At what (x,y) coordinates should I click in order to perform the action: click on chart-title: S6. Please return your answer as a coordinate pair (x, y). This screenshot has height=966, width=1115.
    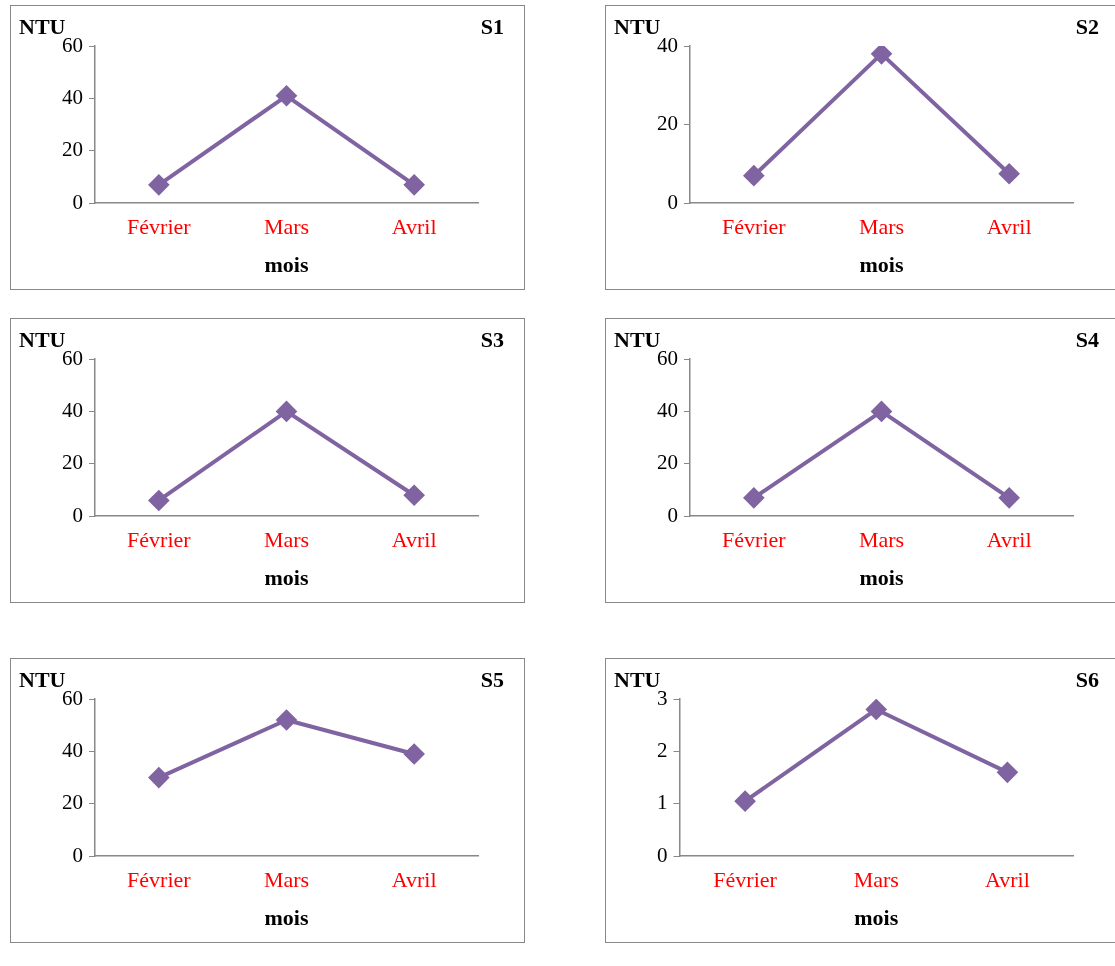
    Looking at the image, I should click on (1087, 680).